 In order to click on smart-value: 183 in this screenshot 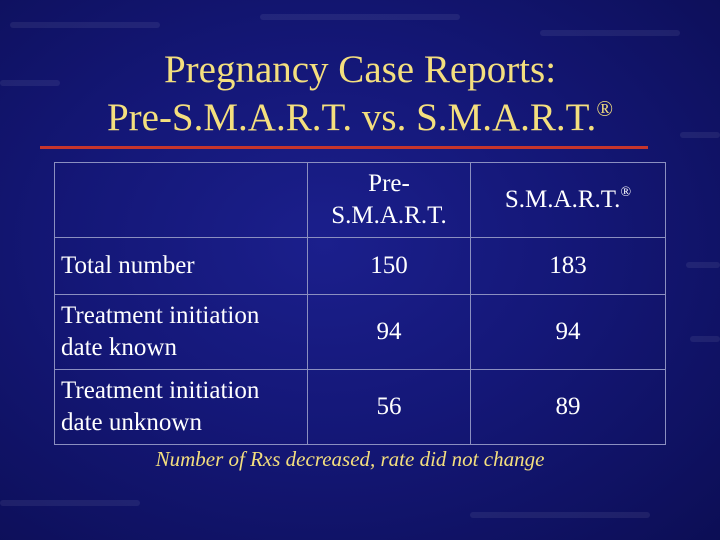, I will do `click(568, 266)`.